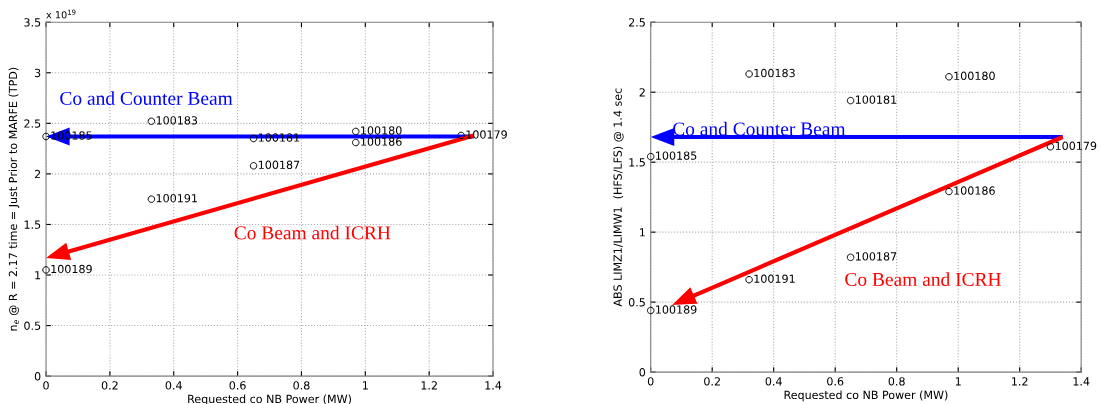  Describe the element at coordinates (676, 155) in the screenshot. I see `annotation: 100185` at that location.